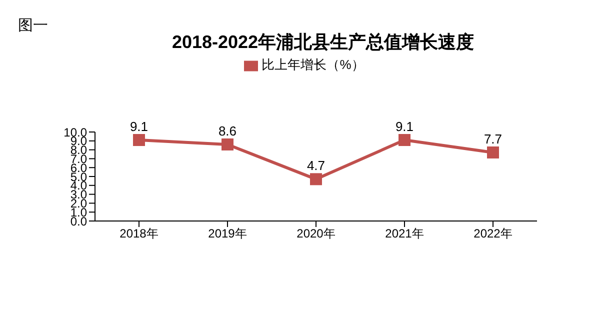 The height and width of the screenshot is (322, 606). What do you see at coordinates (323, 42) in the screenshot?
I see `chart-title: 2018-2022年浦北县生产总值增长速度` at bounding box center [323, 42].